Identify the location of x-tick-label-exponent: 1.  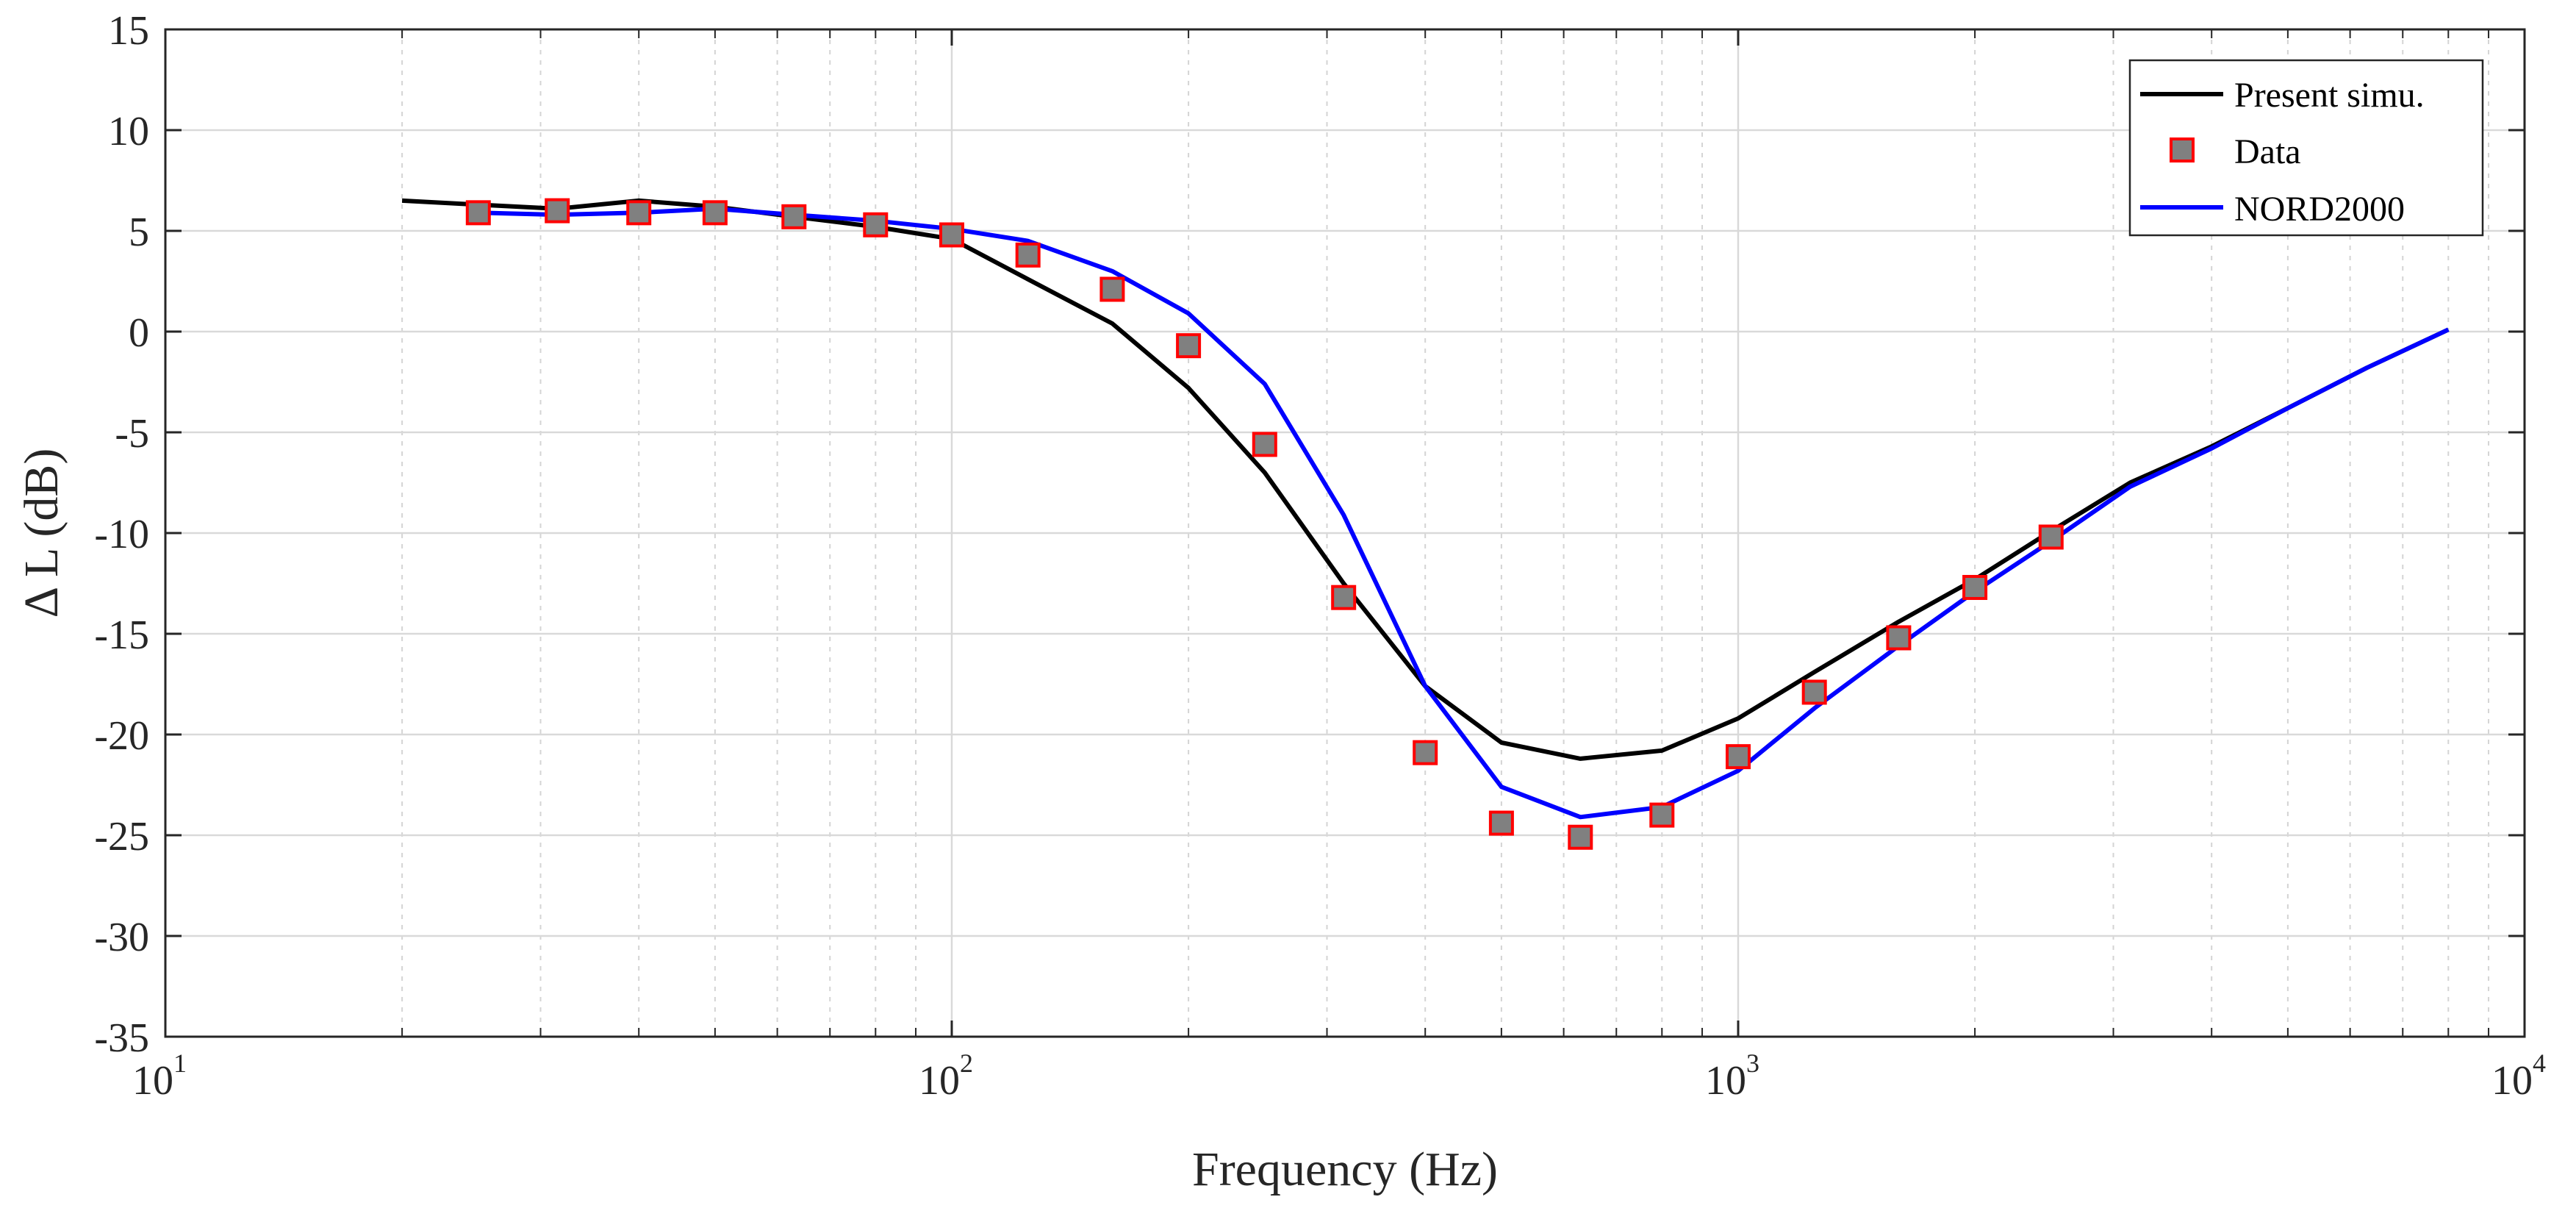
(180, 1063).